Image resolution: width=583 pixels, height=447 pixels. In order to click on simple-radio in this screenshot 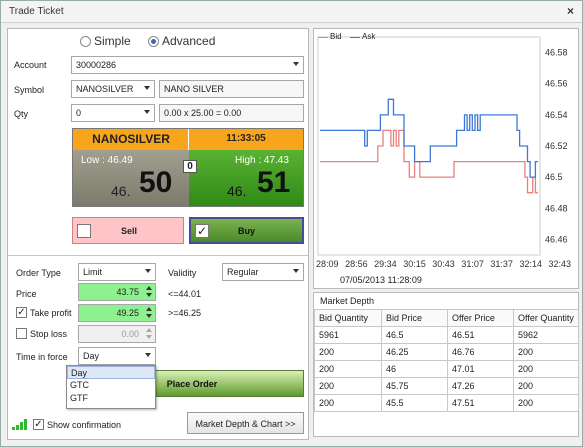, I will do `click(85, 41)`.